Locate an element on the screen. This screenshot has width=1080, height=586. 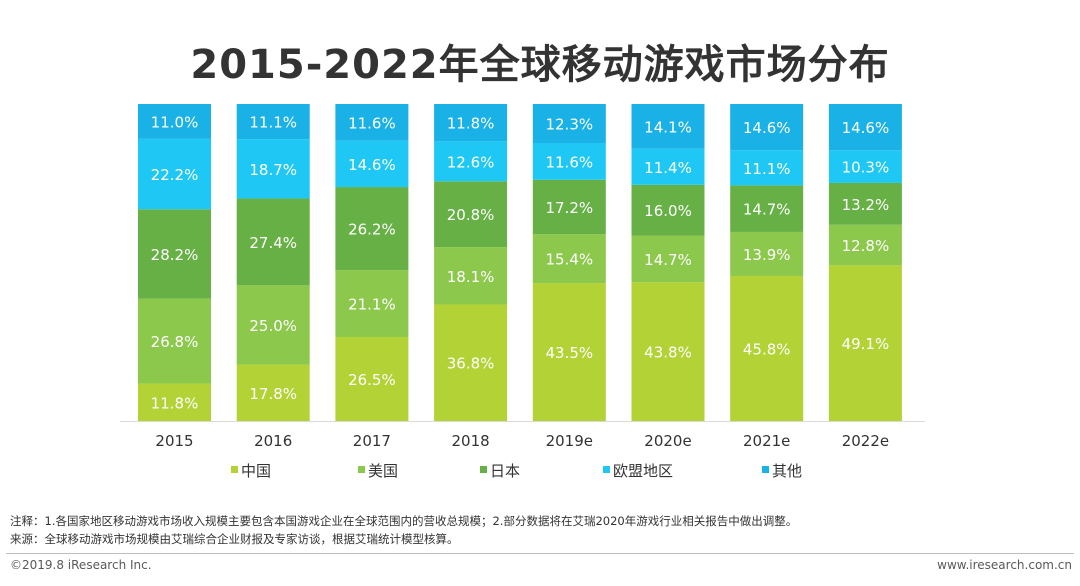
data-label: 21.1% is located at coordinates (372, 305).